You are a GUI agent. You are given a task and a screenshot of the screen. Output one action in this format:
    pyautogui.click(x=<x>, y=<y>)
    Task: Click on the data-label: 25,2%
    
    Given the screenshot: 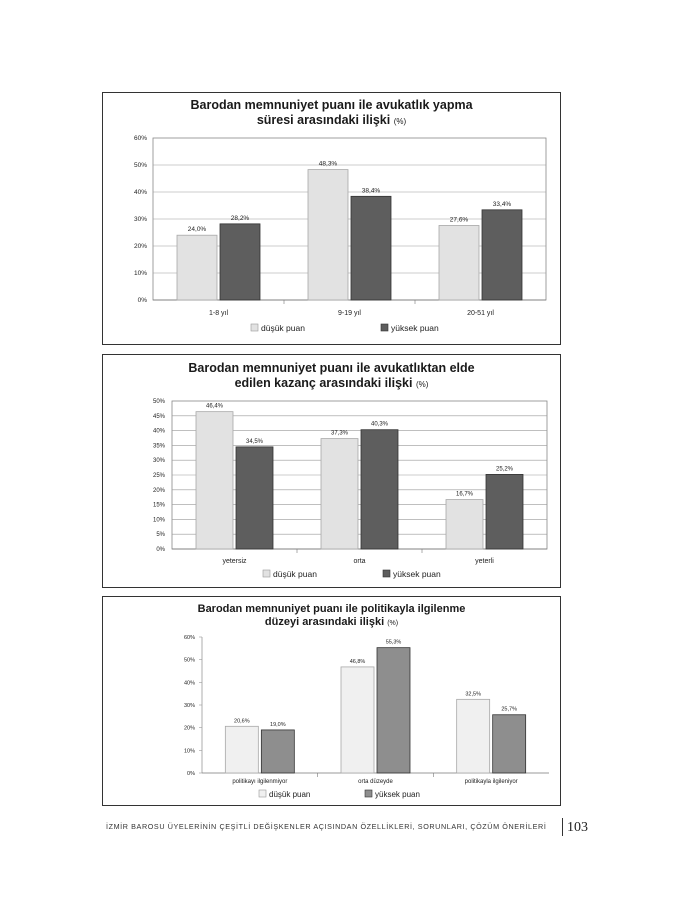 What is the action you would take?
    pyautogui.click(x=505, y=469)
    